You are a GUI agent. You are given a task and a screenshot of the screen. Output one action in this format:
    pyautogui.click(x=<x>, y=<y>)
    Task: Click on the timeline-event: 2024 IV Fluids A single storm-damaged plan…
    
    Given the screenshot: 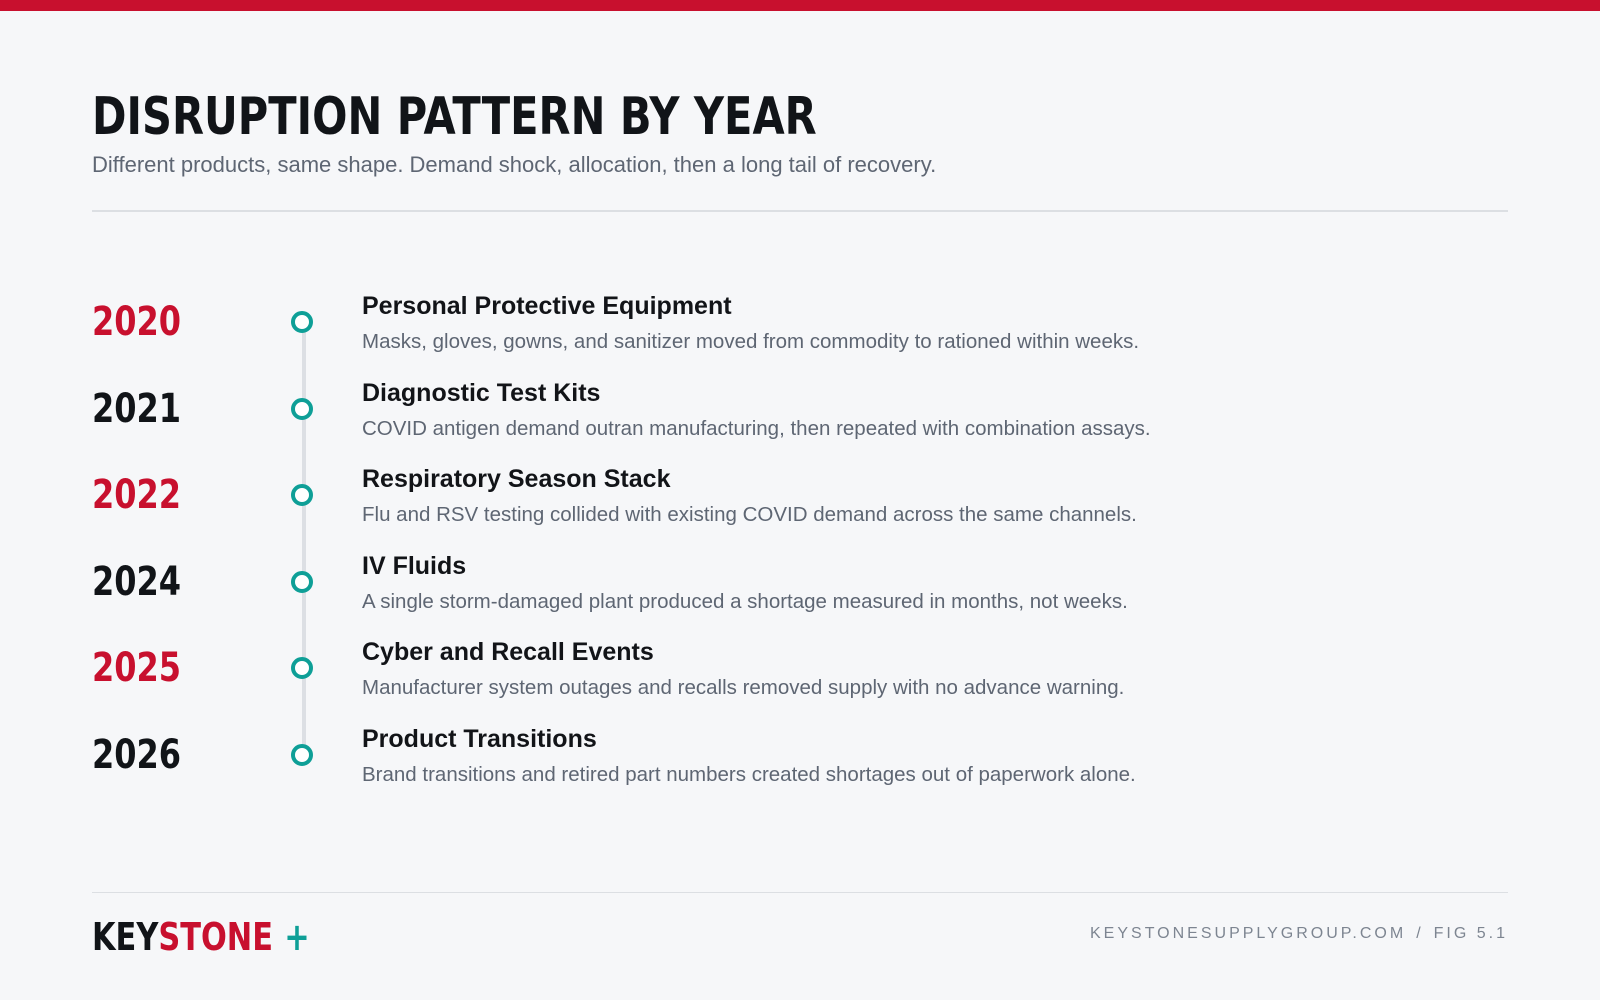 What is the action you would take?
    pyautogui.click(x=800, y=593)
    